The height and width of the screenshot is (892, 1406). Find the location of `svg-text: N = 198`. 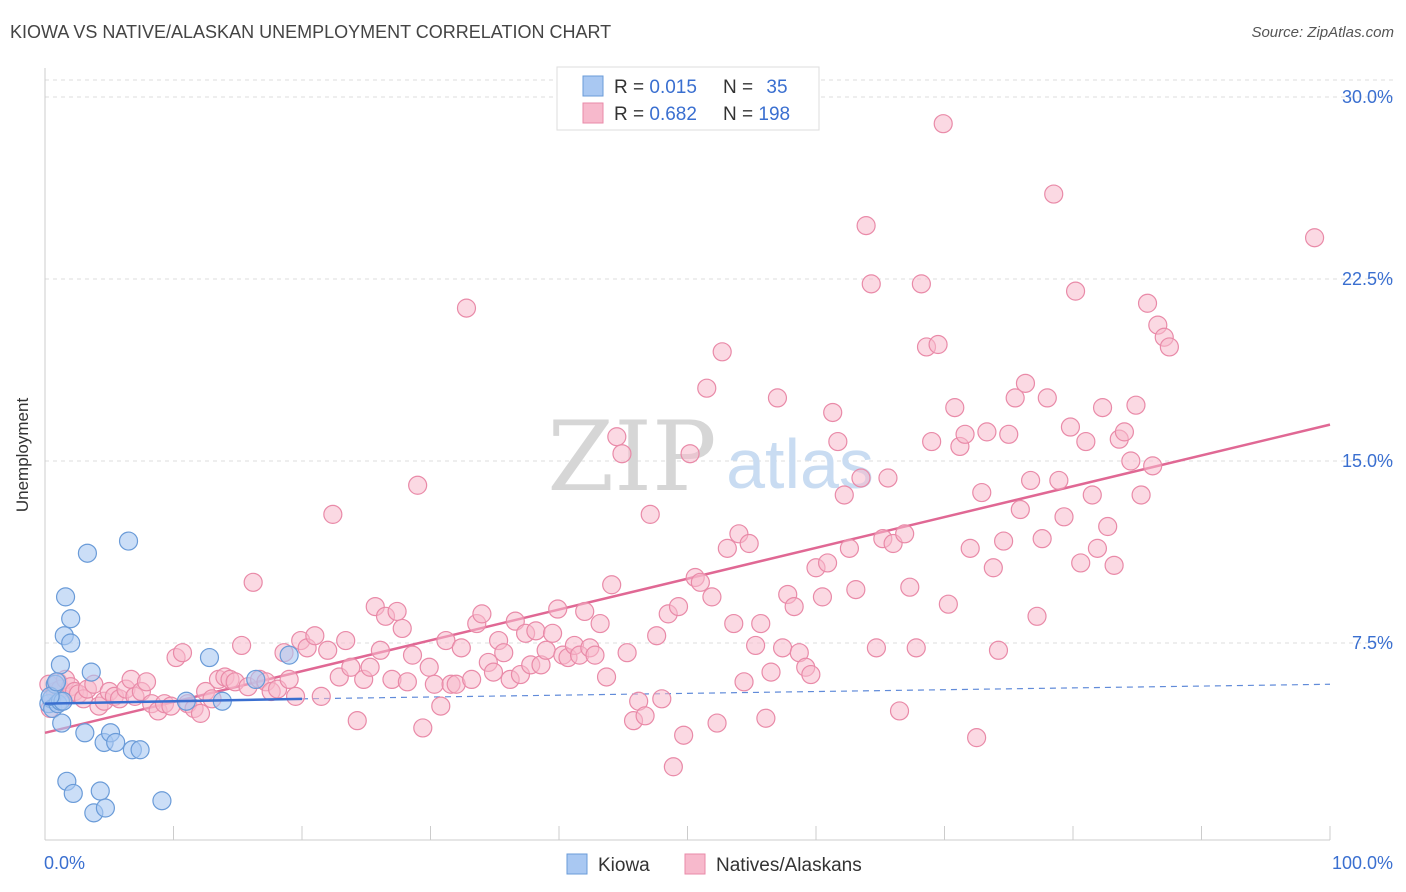

svg-text: N = 198 is located at coordinates (756, 114).